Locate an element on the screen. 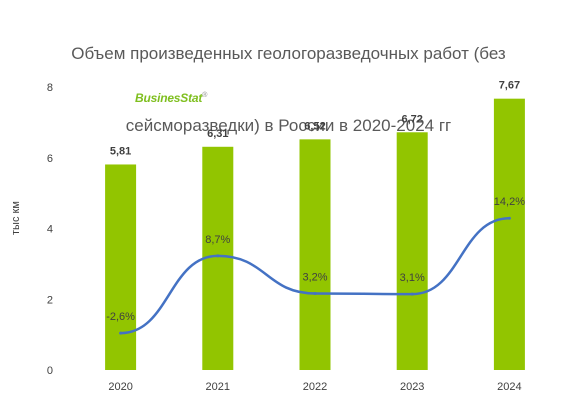 The image size is (577, 410). growth-value-label: 14,2% is located at coordinates (509, 202).